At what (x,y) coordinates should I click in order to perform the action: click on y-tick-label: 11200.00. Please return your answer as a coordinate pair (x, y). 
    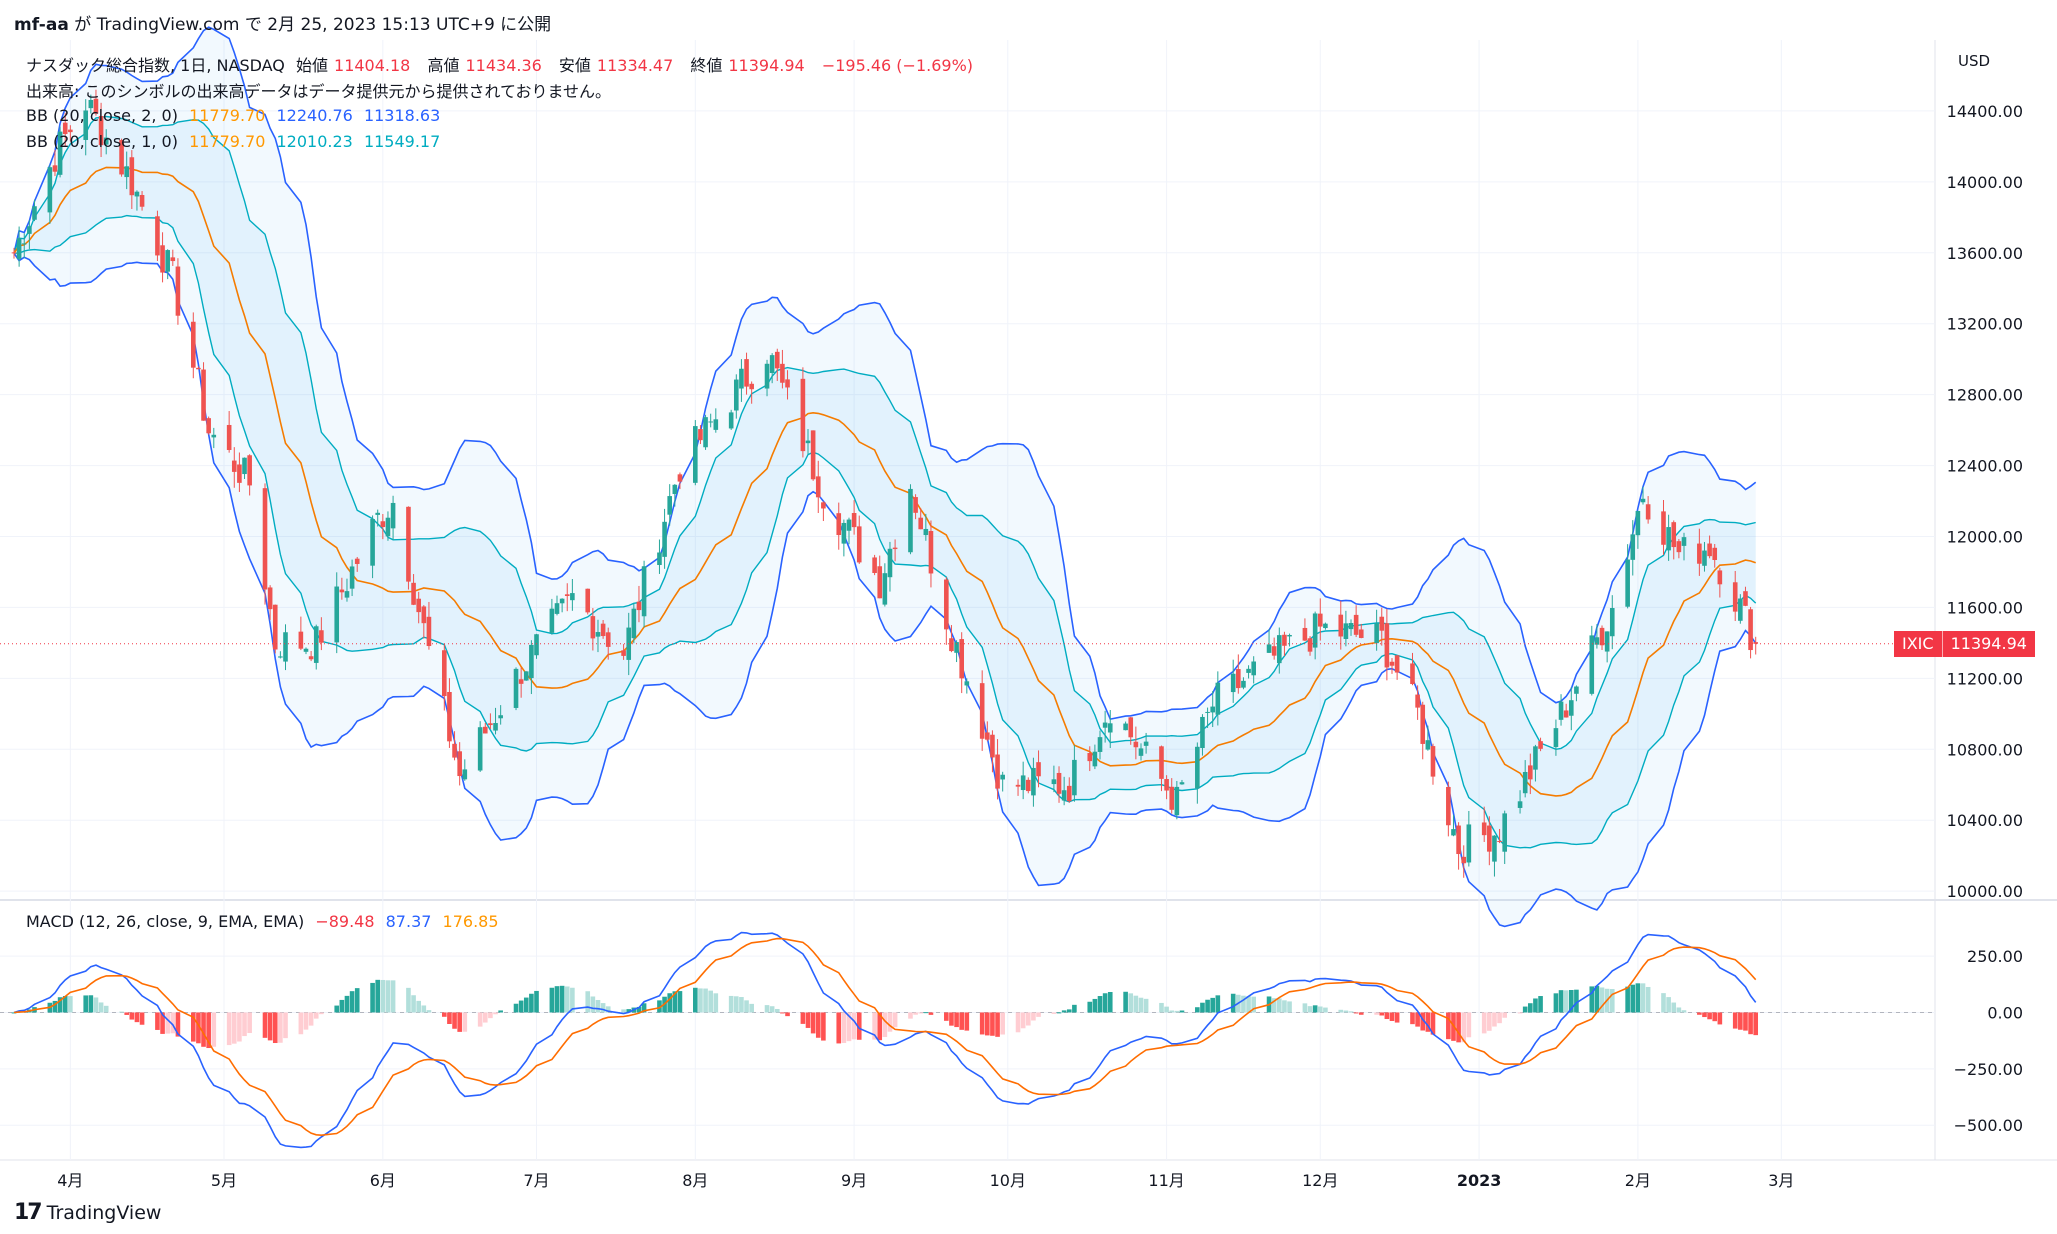
    Looking at the image, I should click on (1985, 678).